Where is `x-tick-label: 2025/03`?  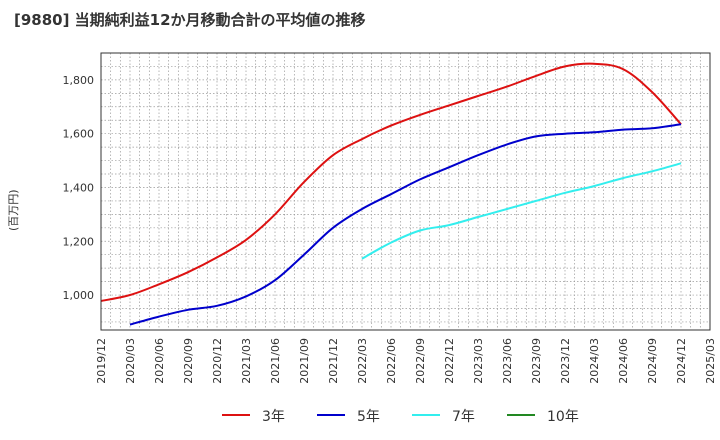
x-tick-label: 2025/03 is located at coordinates (710, 361).